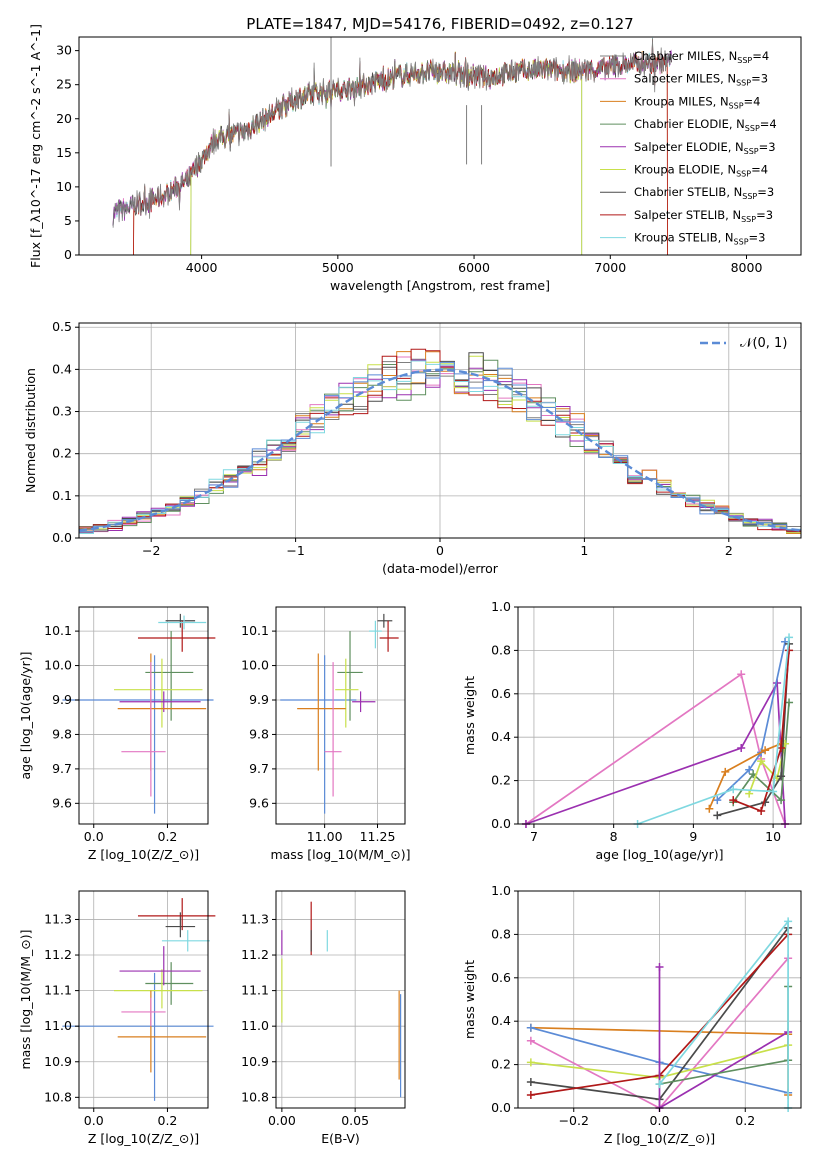  What do you see at coordinates (378, 836) in the screenshot?
I see `x-tick-label: 11.25` at bounding box center [378, 836].